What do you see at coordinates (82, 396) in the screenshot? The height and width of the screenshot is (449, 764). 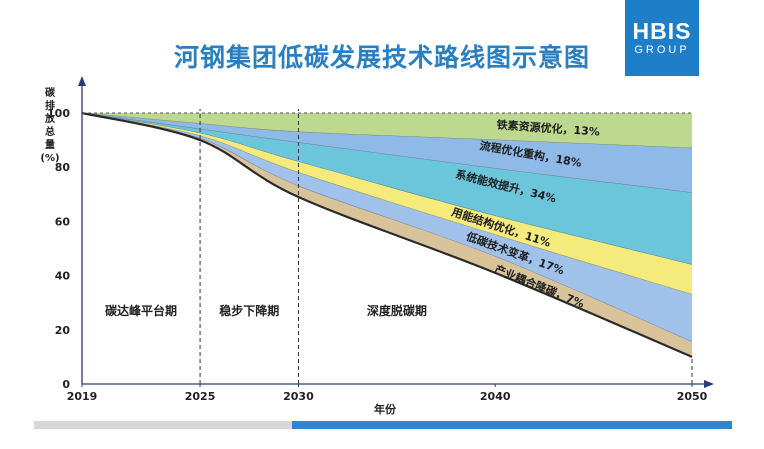 I see `x-tick-label-2019: 2019` at bounding box center [82, 396].